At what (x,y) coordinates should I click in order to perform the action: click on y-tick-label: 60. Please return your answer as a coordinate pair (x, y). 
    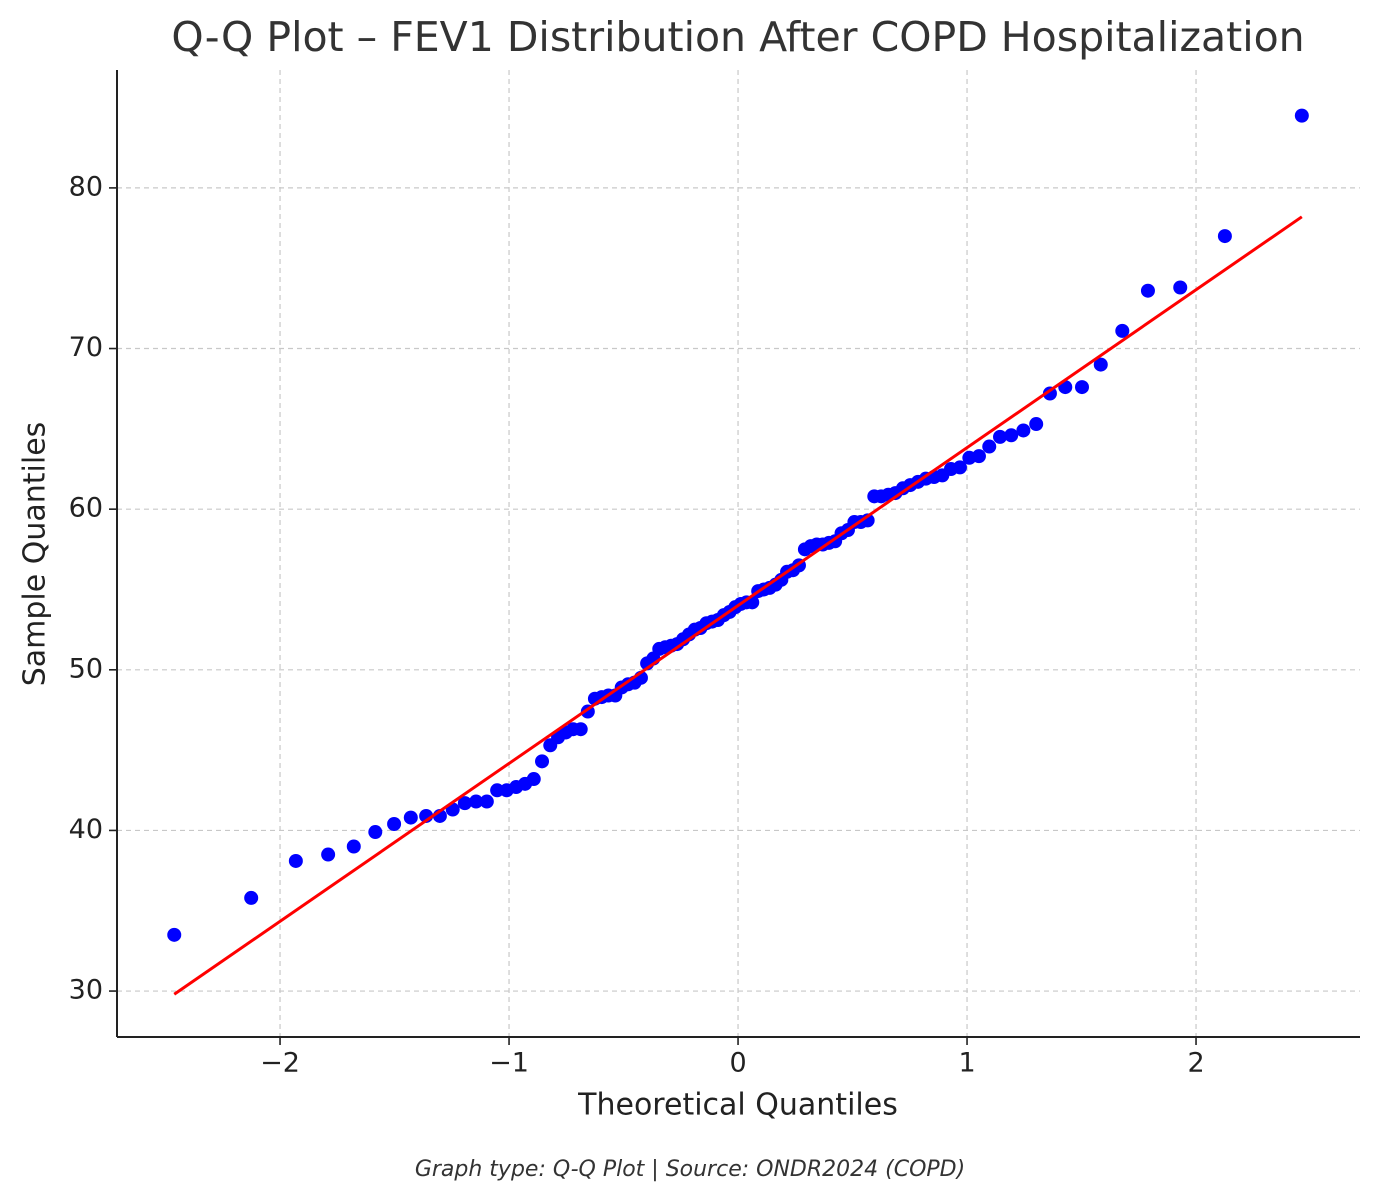
    Looking at the image, I should click on (86, 508).